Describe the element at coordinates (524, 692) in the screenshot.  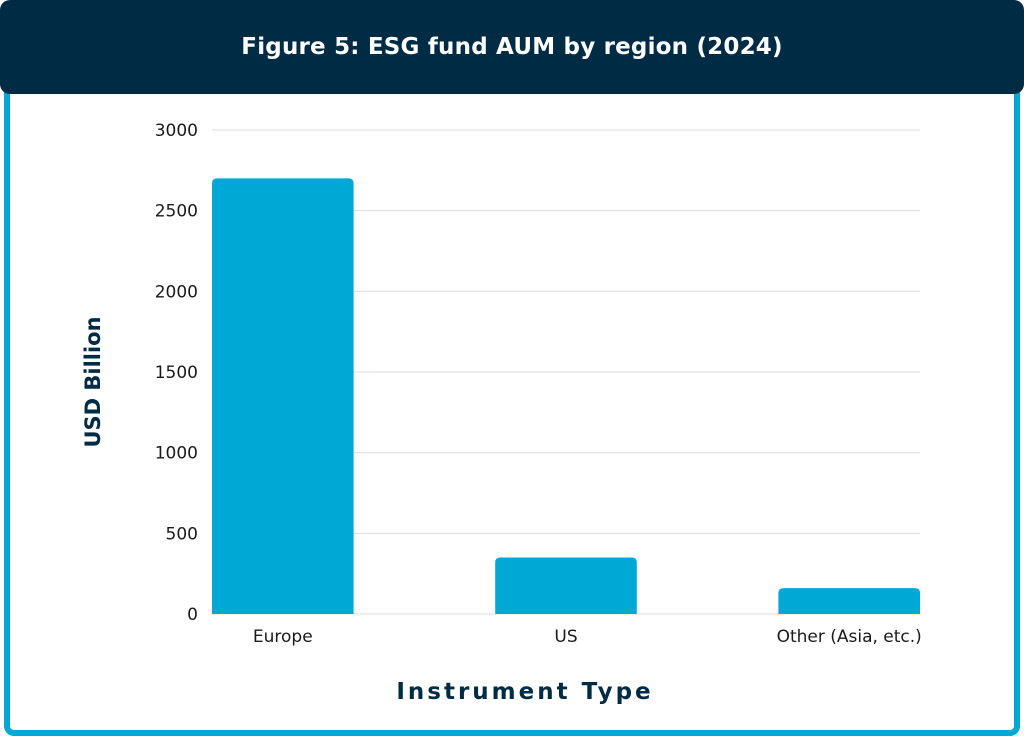
I see `x-axis-title: Instrument Type` at that location.